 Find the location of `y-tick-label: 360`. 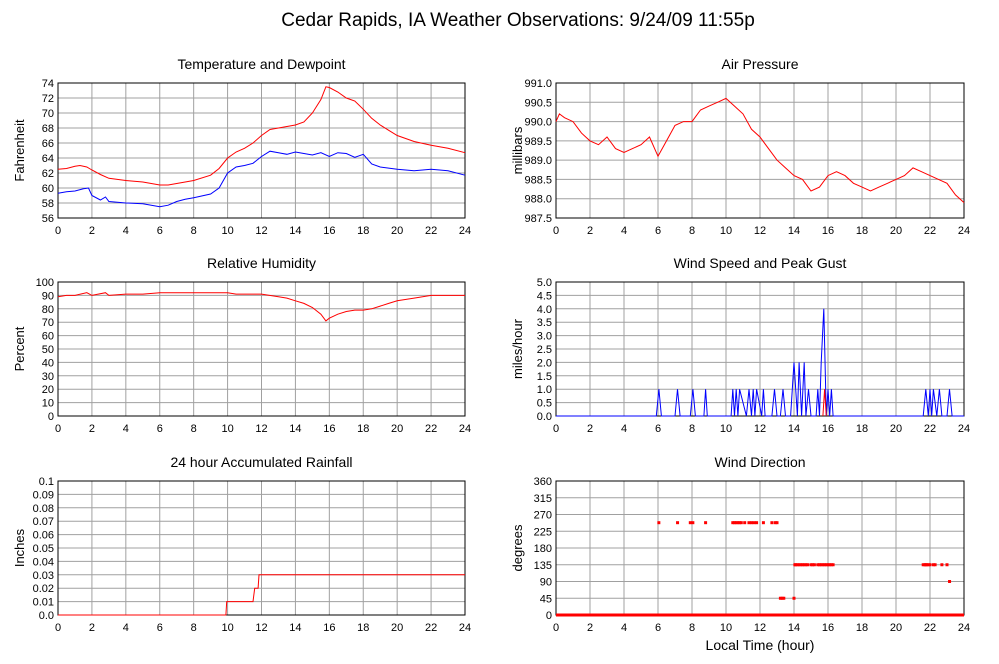

y-tick-label: 360 is located at coordinates (543, 482).